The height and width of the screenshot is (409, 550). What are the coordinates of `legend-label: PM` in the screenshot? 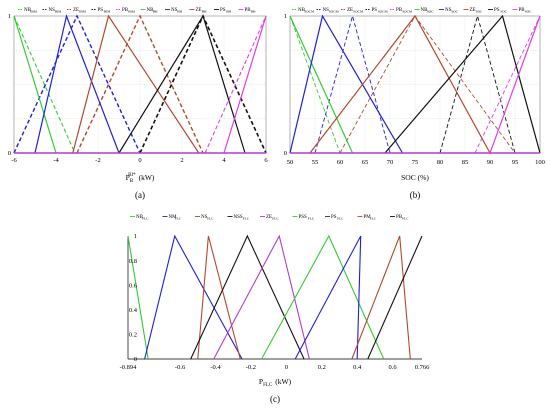 It's located at (368, 217).